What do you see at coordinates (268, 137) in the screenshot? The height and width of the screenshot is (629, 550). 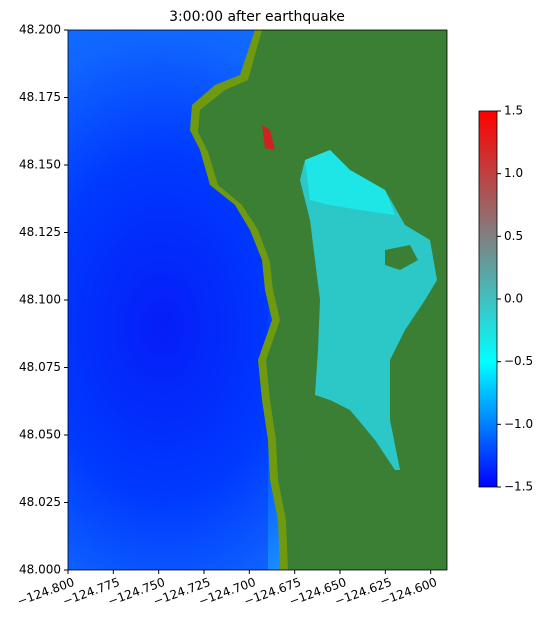 I see `high-spot` at bounding box center [268, 137].